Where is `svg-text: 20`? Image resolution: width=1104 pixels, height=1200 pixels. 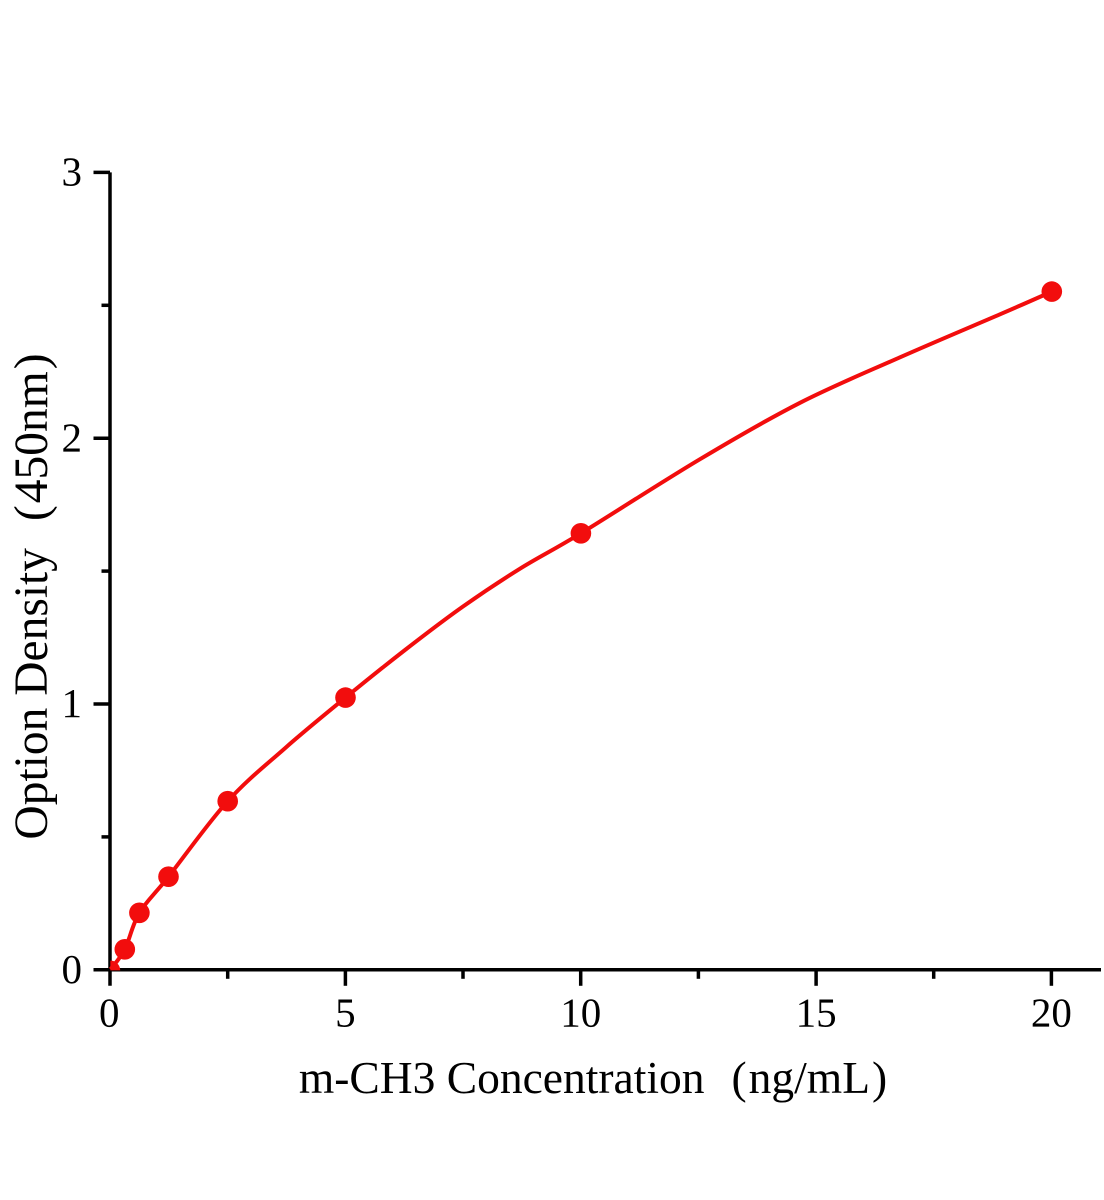 svg-text: 20 is located at coordinates (1051, 1013).